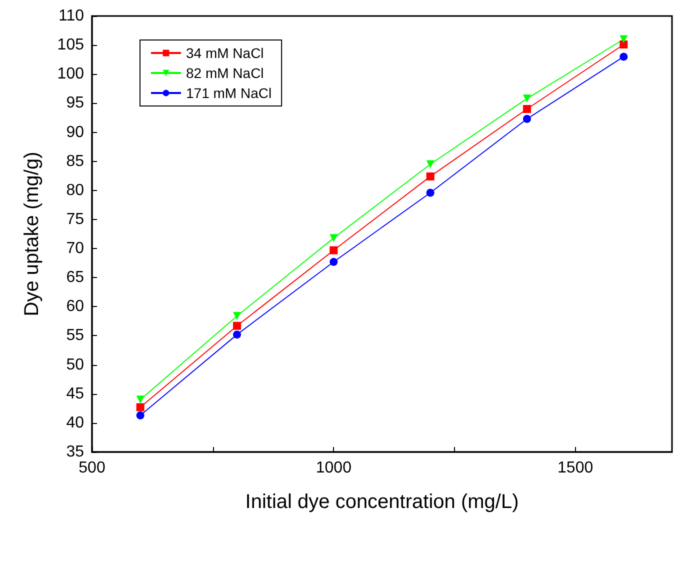  I want to click on y-tick-label: 105, so click(70, 45).